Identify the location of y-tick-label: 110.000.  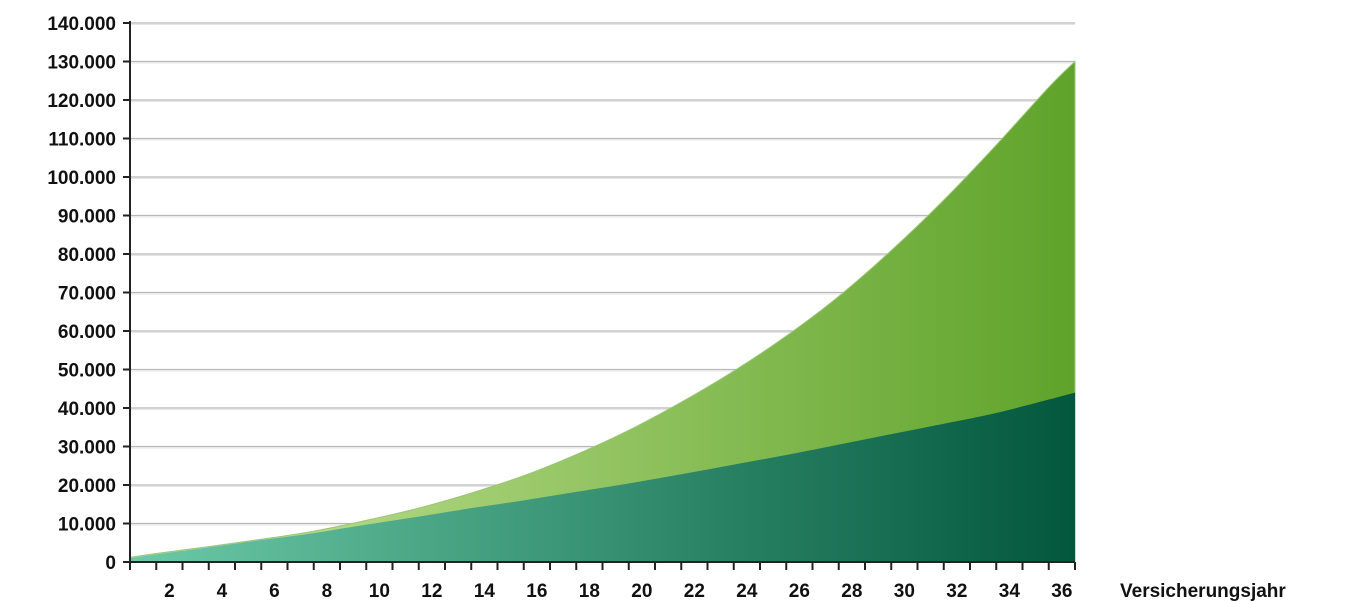
(82, 140).